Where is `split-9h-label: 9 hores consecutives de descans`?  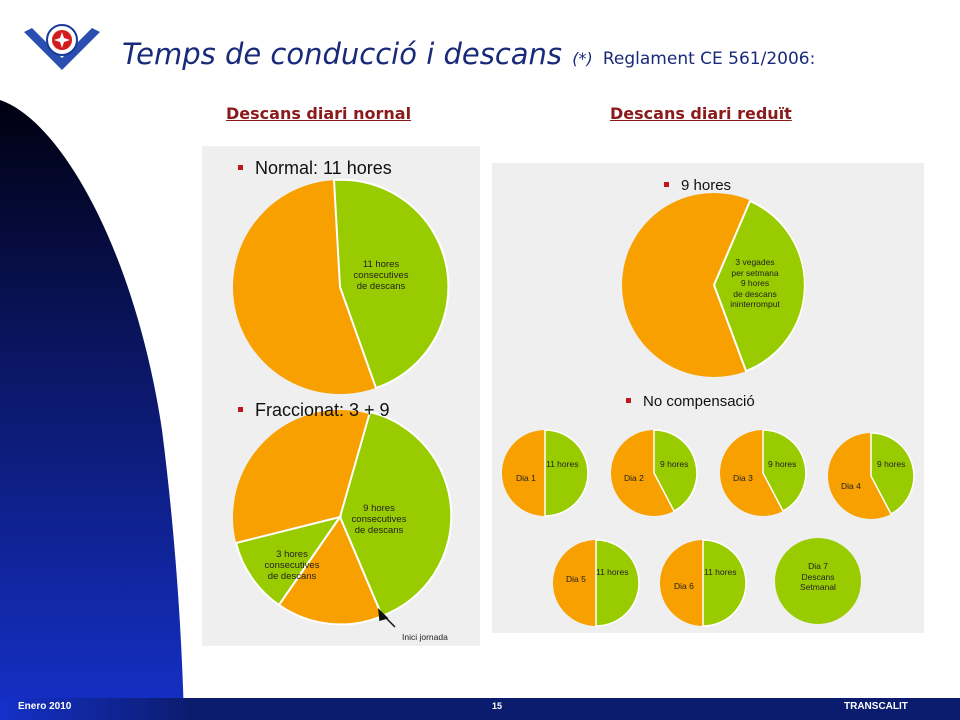 split-9h-label: 9 hores consecutives de descans is located at coordinates (379, 519).